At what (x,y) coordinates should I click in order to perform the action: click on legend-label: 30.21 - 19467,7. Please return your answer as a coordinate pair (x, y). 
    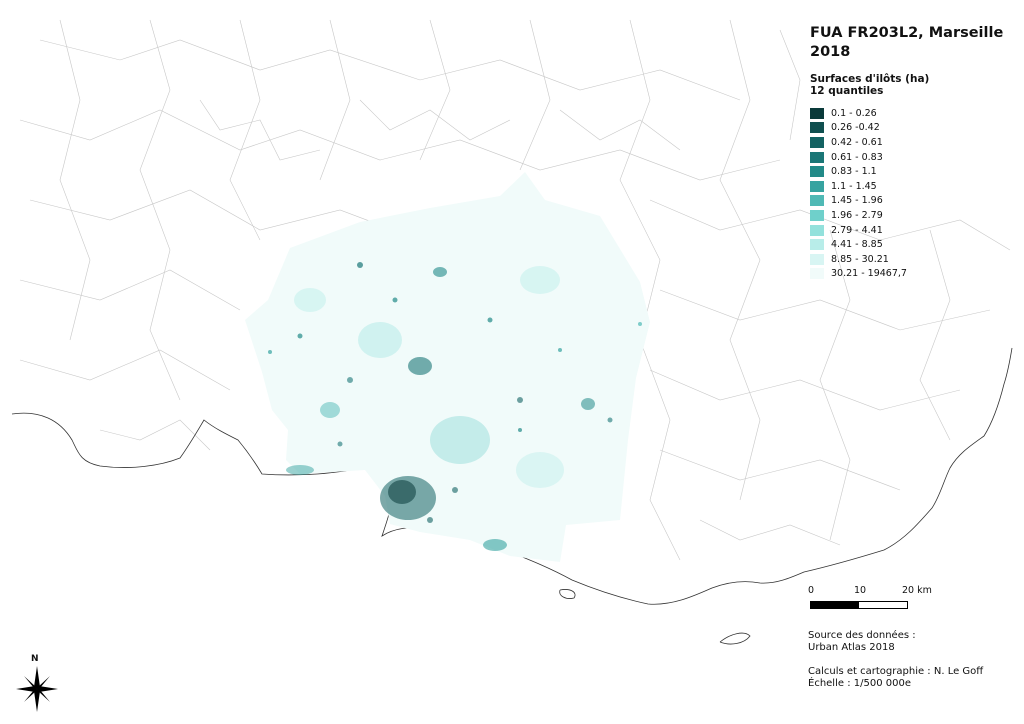
    Looking at the image, I should click on (869, 274).